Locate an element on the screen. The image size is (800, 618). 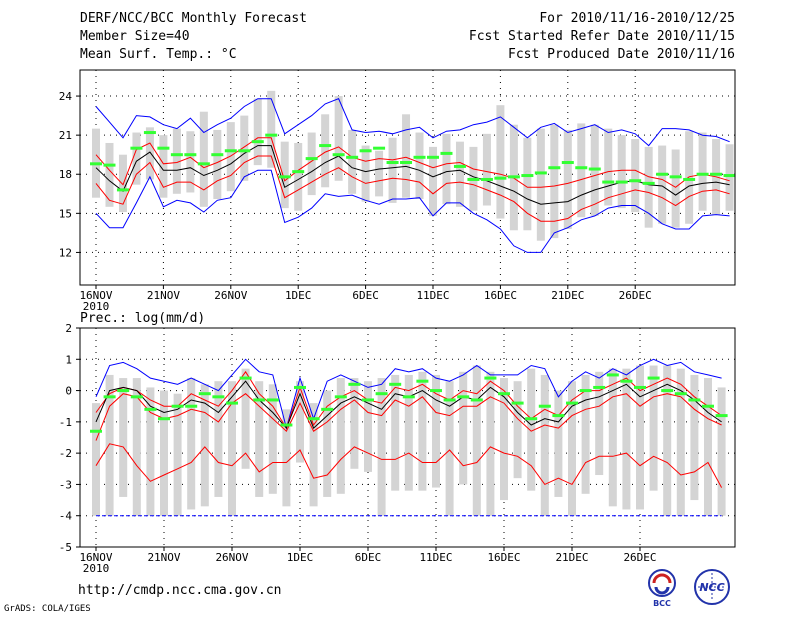
x-tick-label: 21NOV is located at coordinates (163, 295).